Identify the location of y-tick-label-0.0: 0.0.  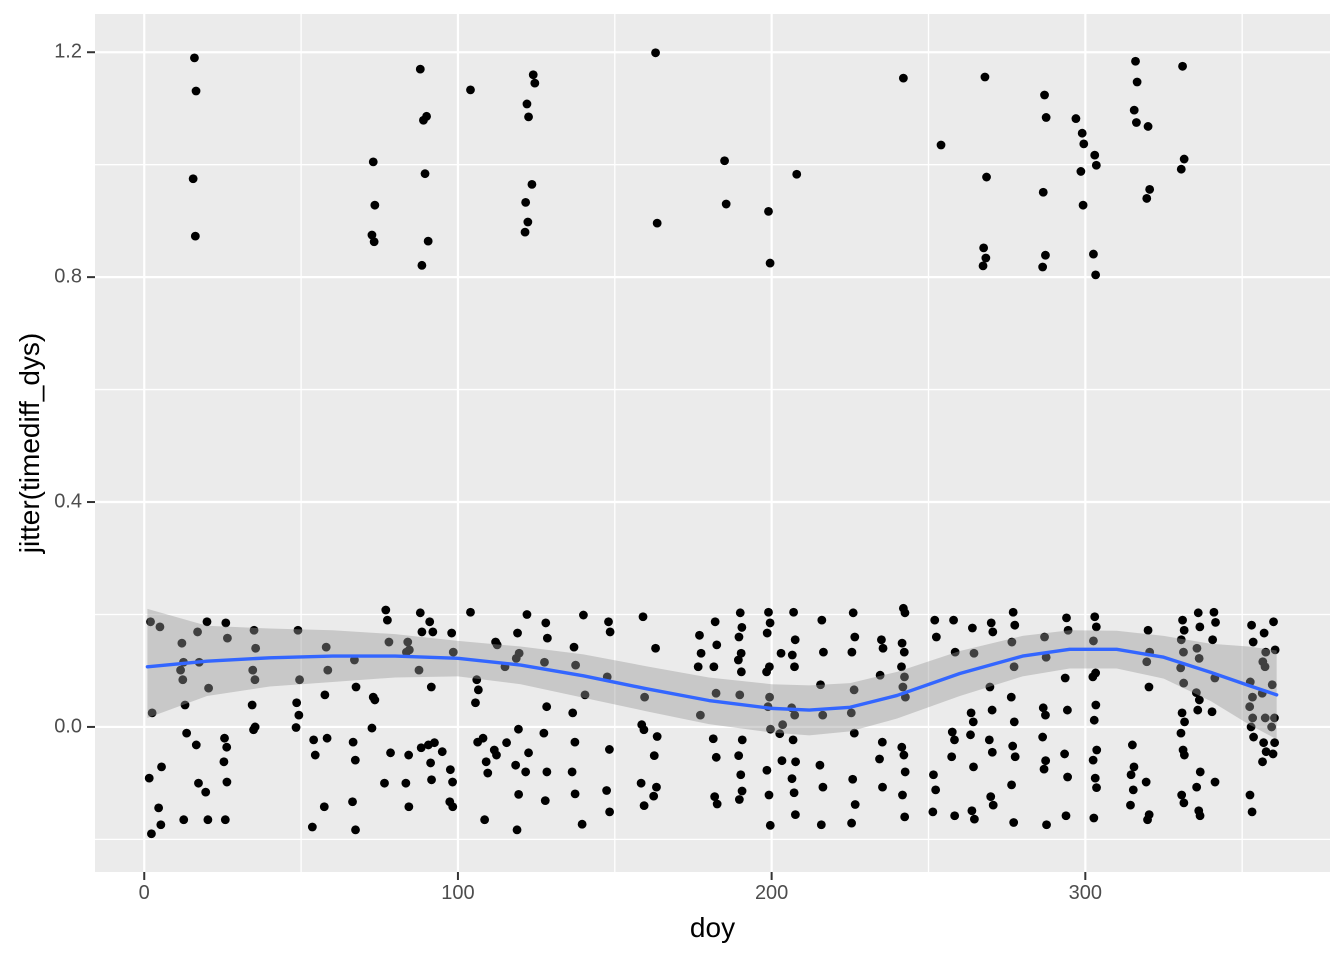
(68, 726).